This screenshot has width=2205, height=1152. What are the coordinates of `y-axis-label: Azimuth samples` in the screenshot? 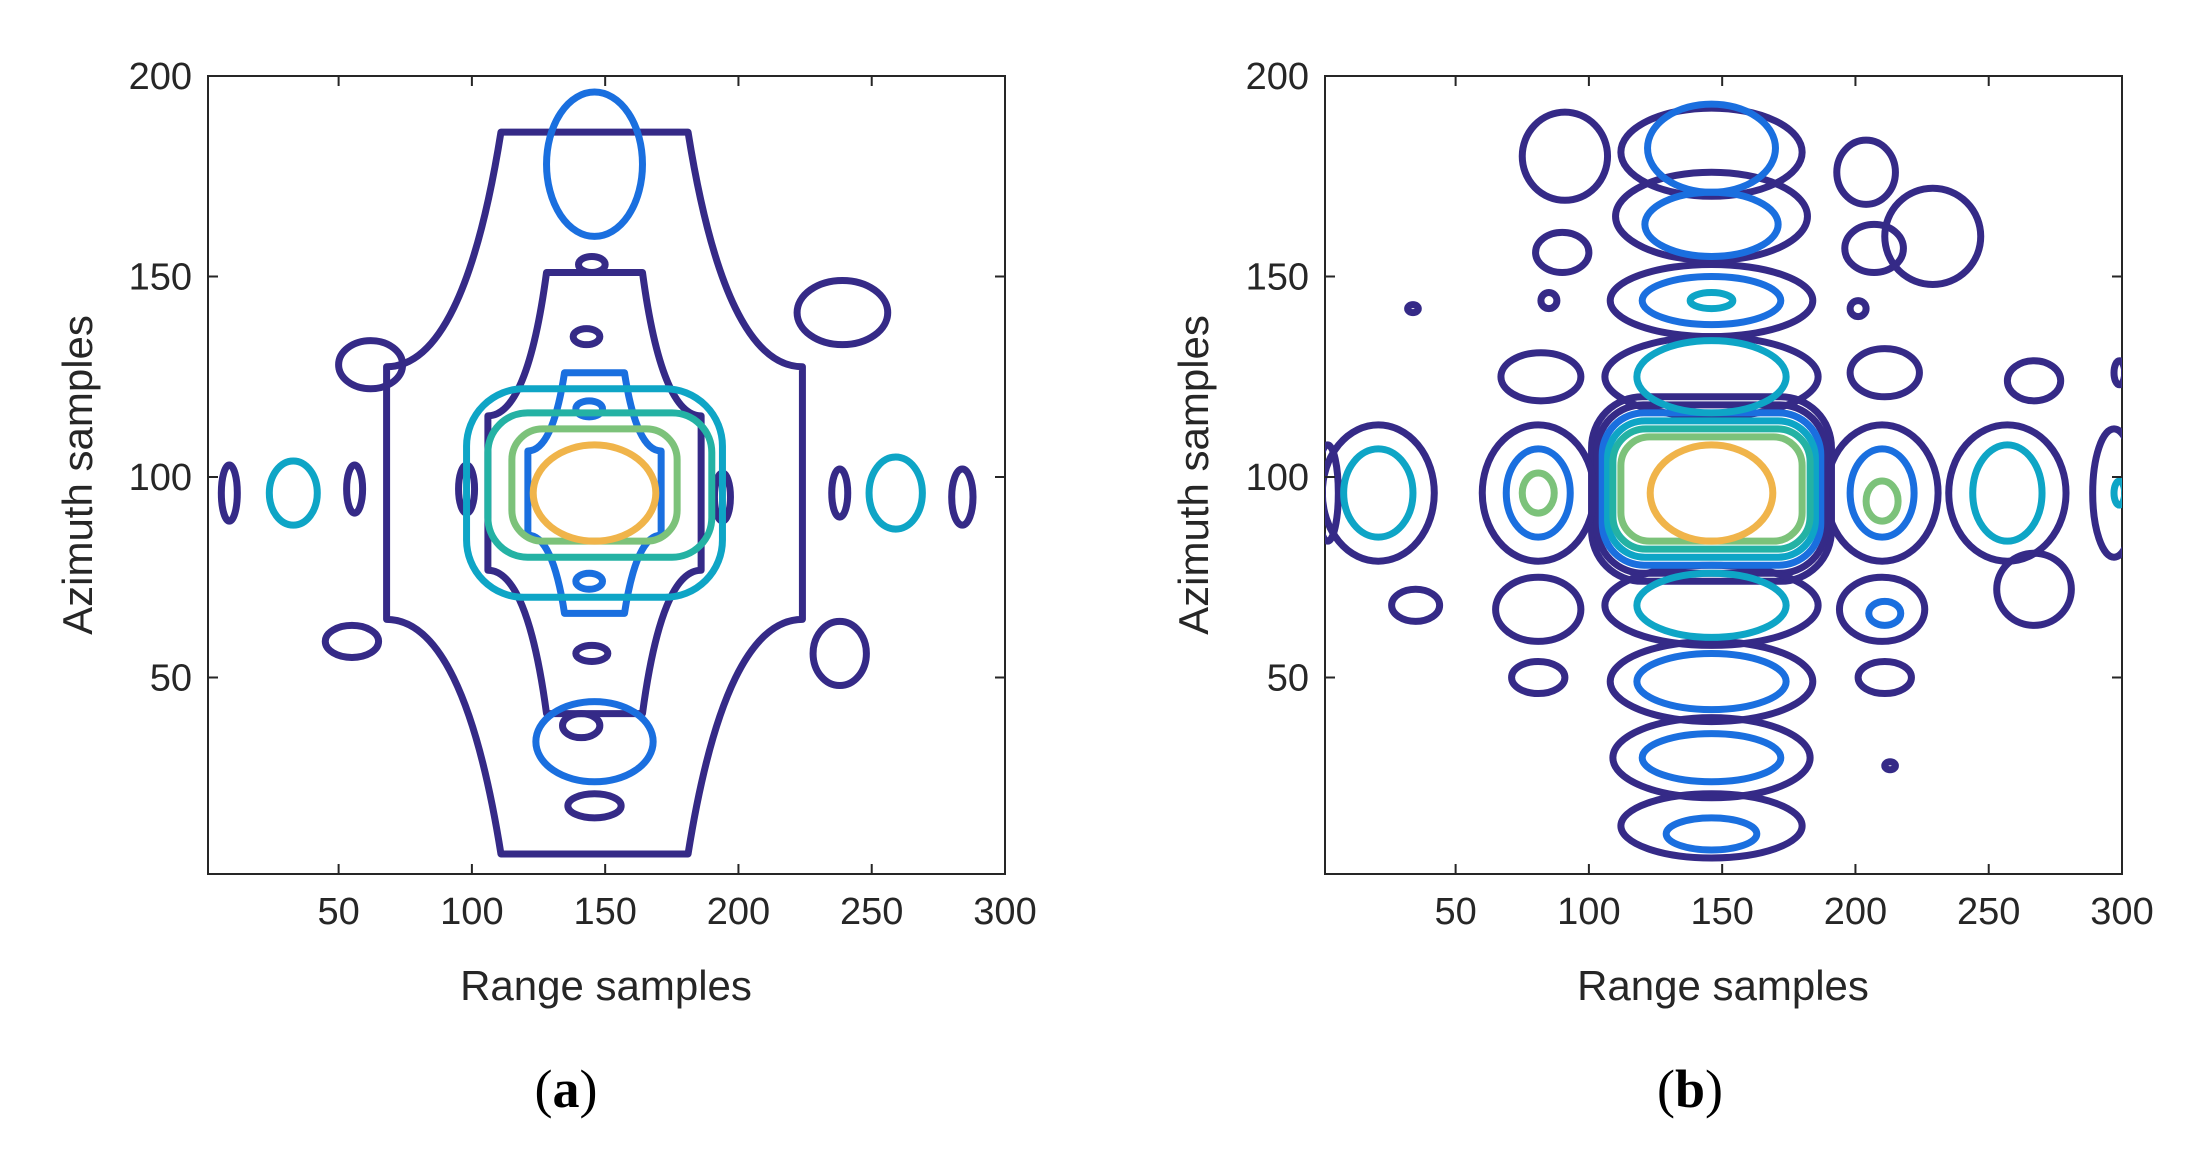 It's located at (77, 475).